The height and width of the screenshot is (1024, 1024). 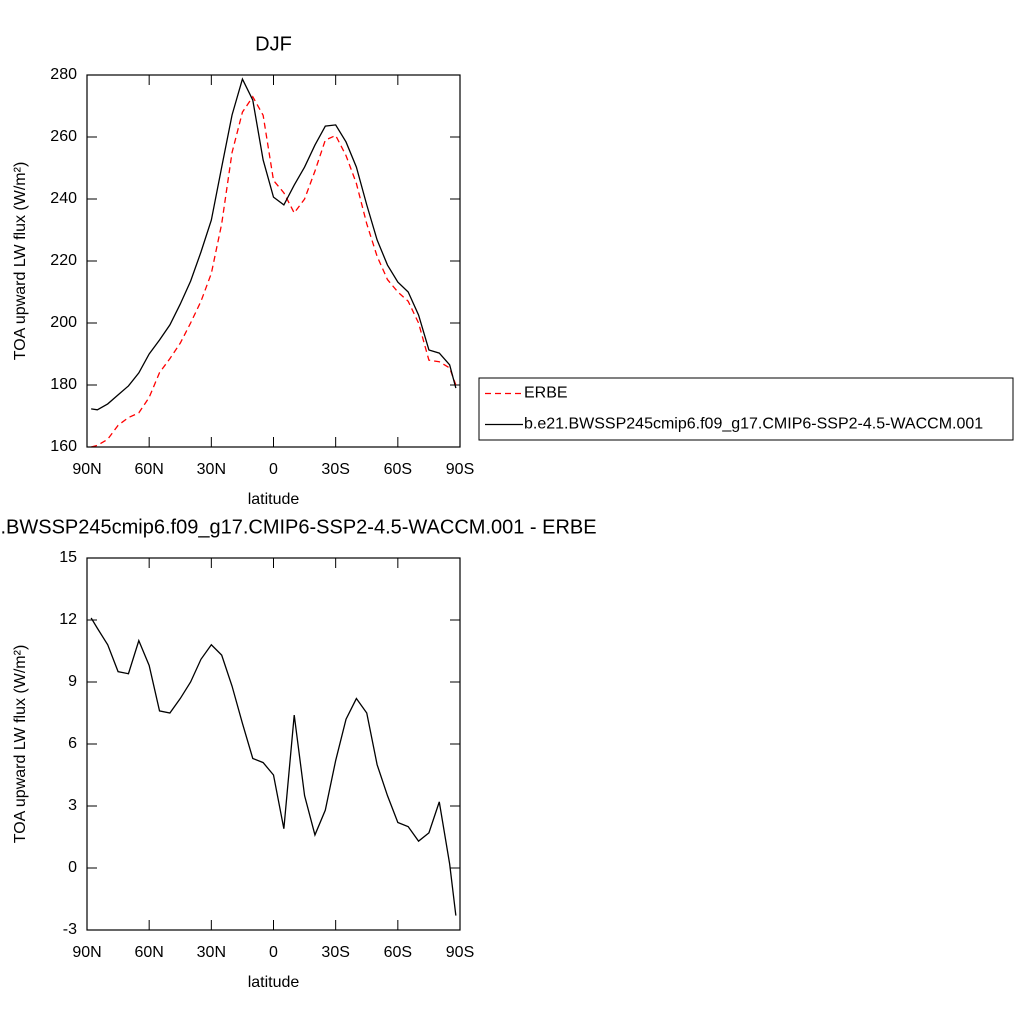 I want to click on y-tick-label: 12, so click(x=68, y=619).